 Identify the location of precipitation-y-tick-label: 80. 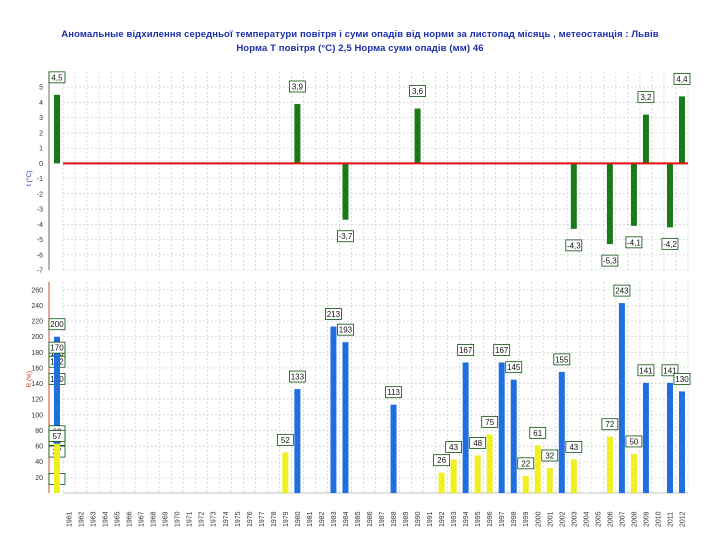
(39, 431).